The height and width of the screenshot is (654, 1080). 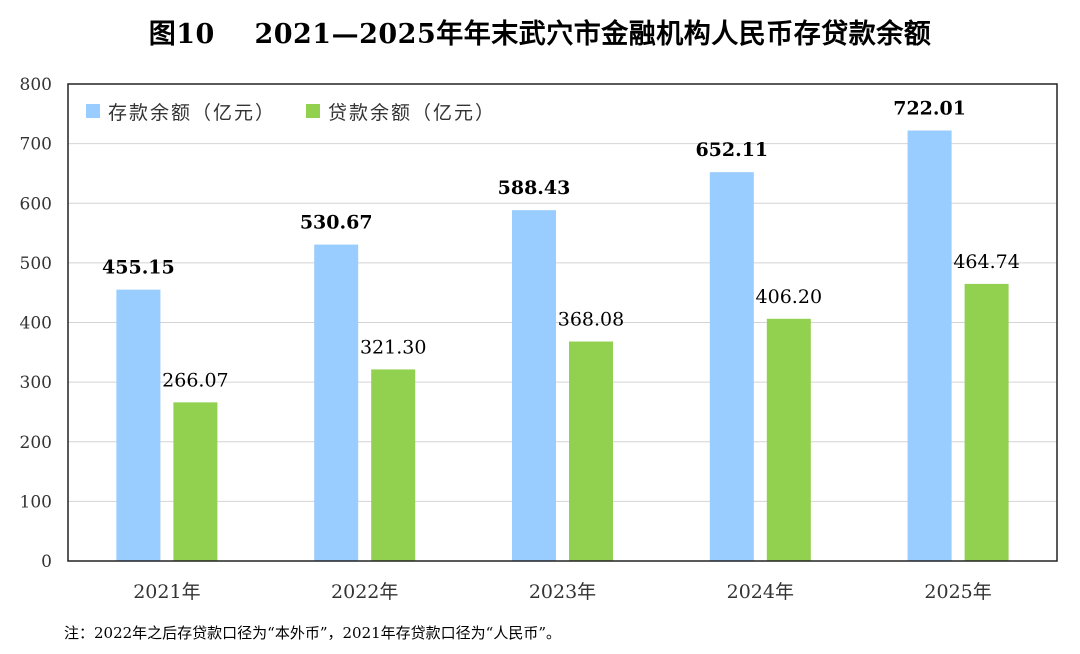 What do you see at coordinates (46, 562) in the screenshot?
I see `y-tick-label: 0` at bounding box center [46, 562].